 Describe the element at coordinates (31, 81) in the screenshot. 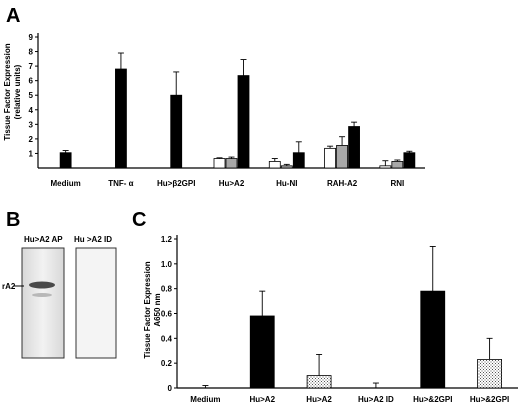

I see `y-tick-label: 6` at that location.